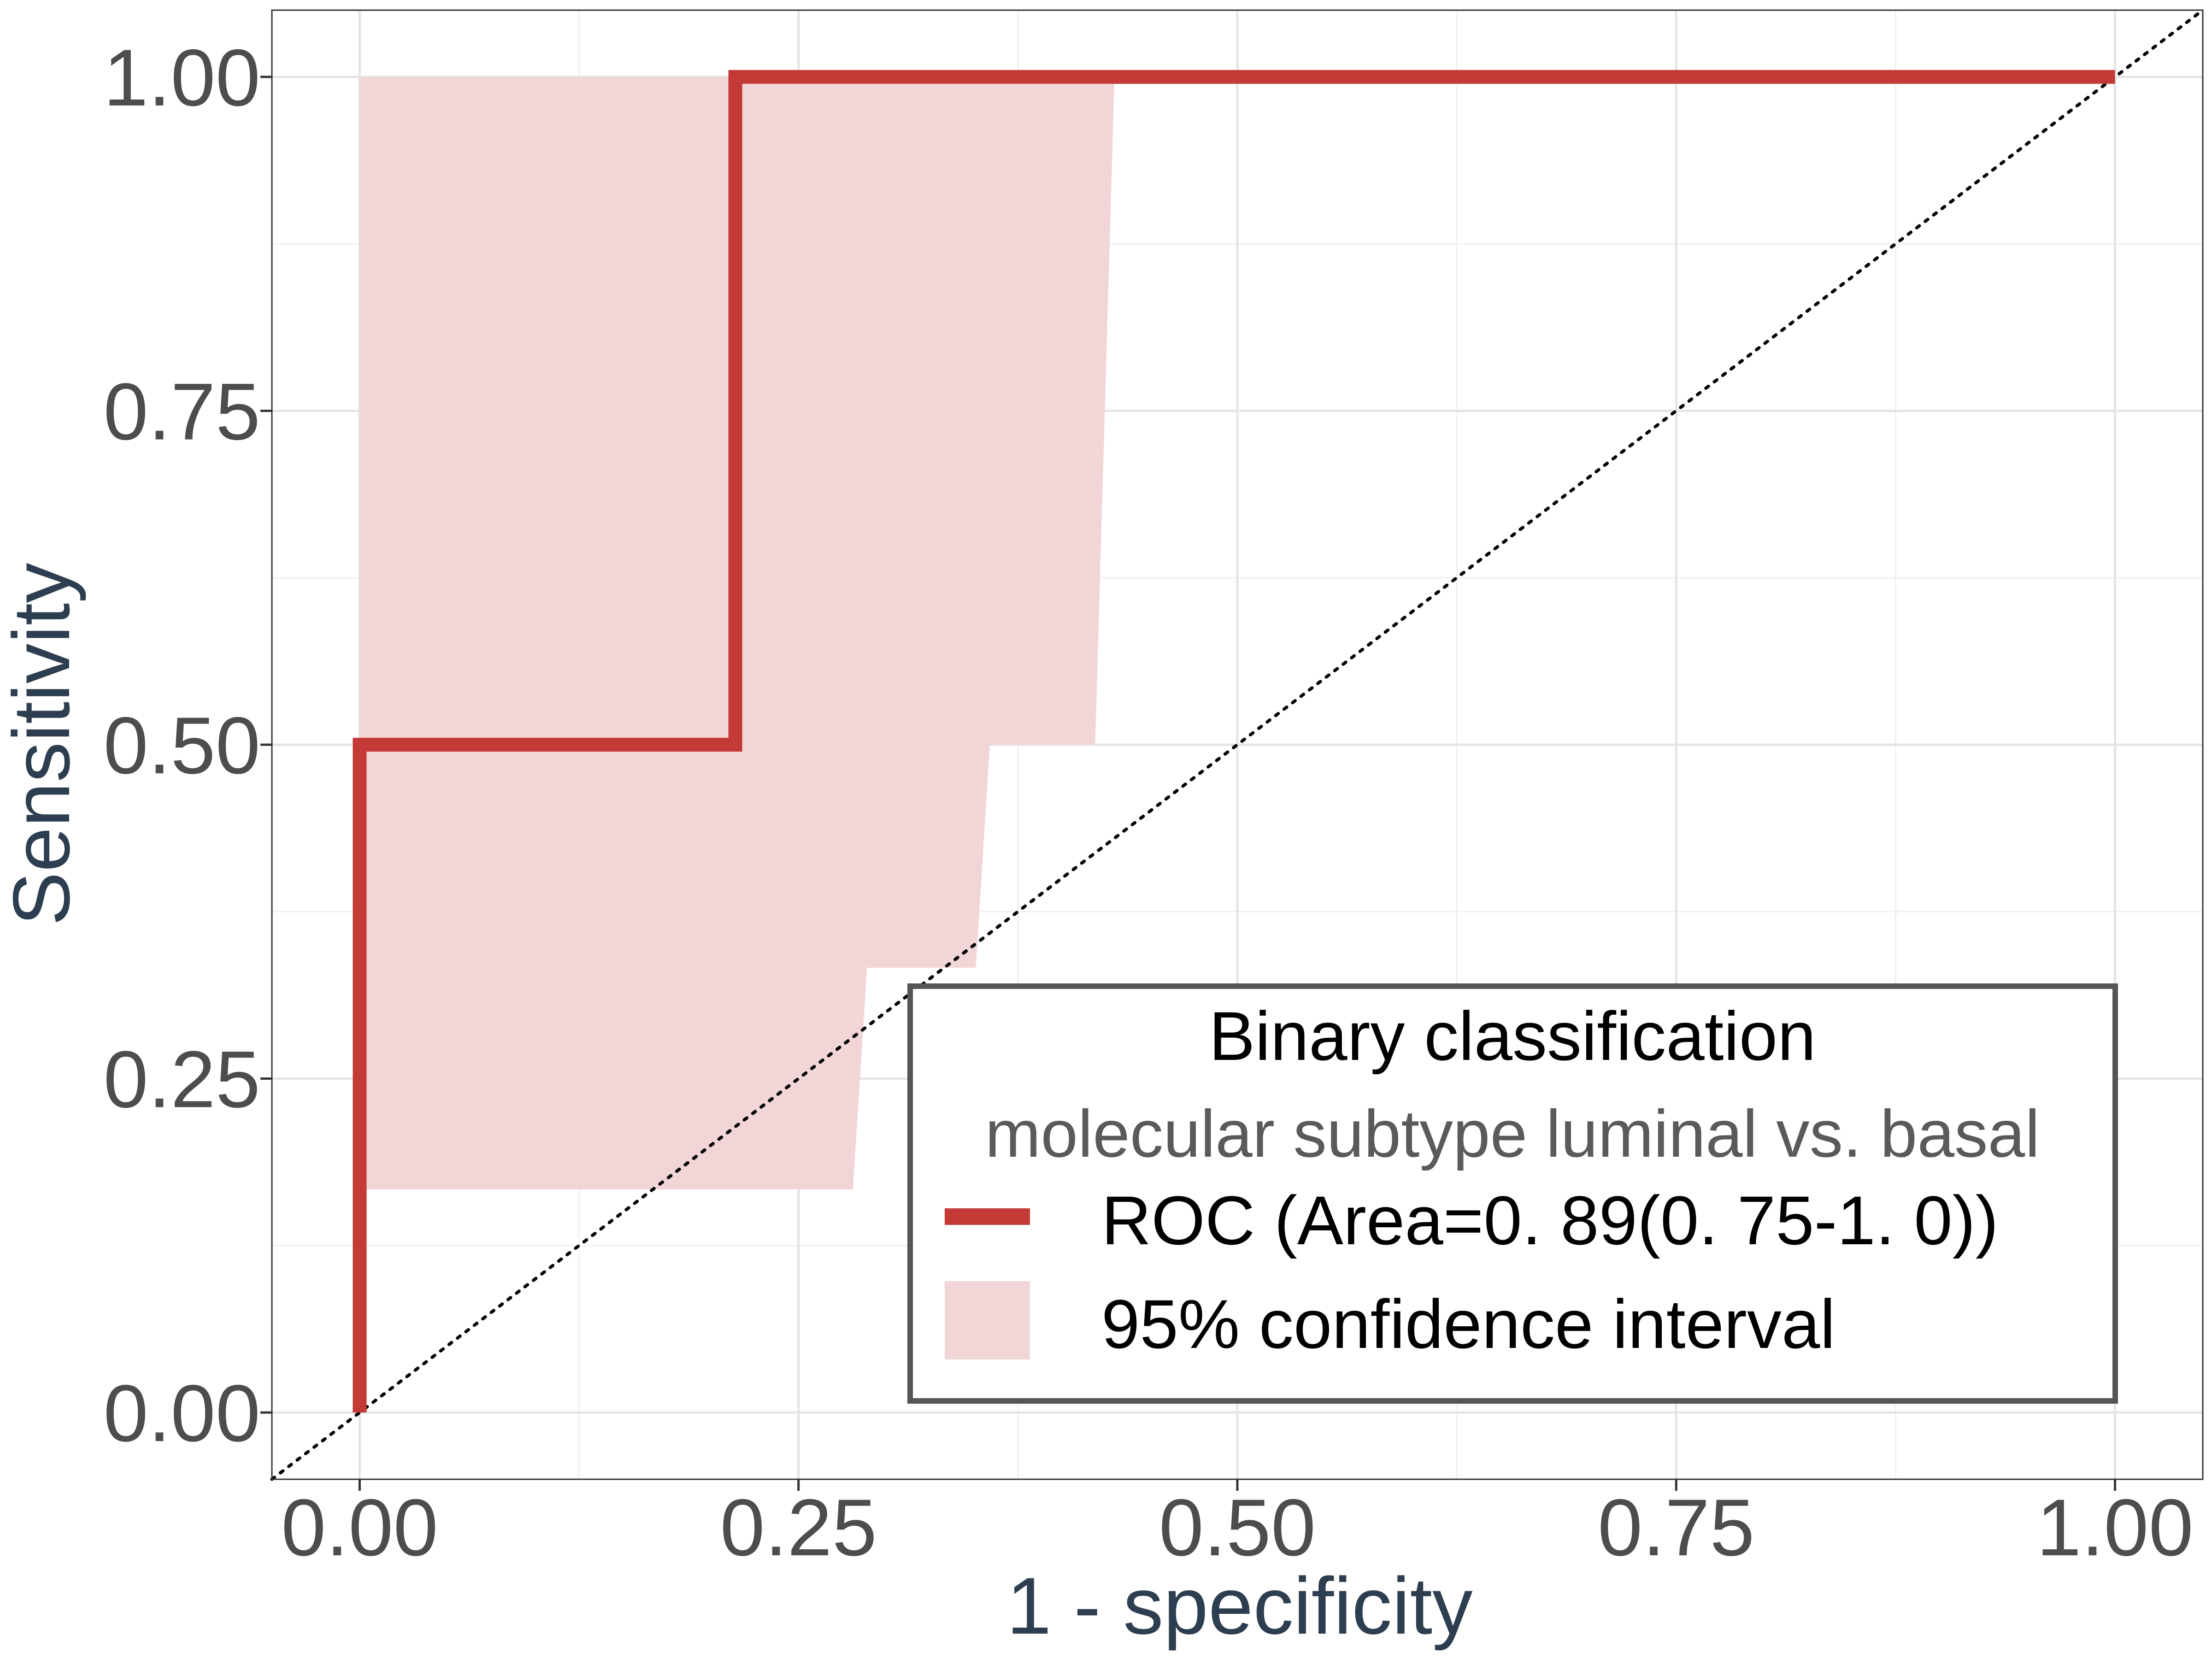 The width and height of the screenshot is (2212, 1659). I want to click on y-tick-label: 0.75, so click(181, 412).